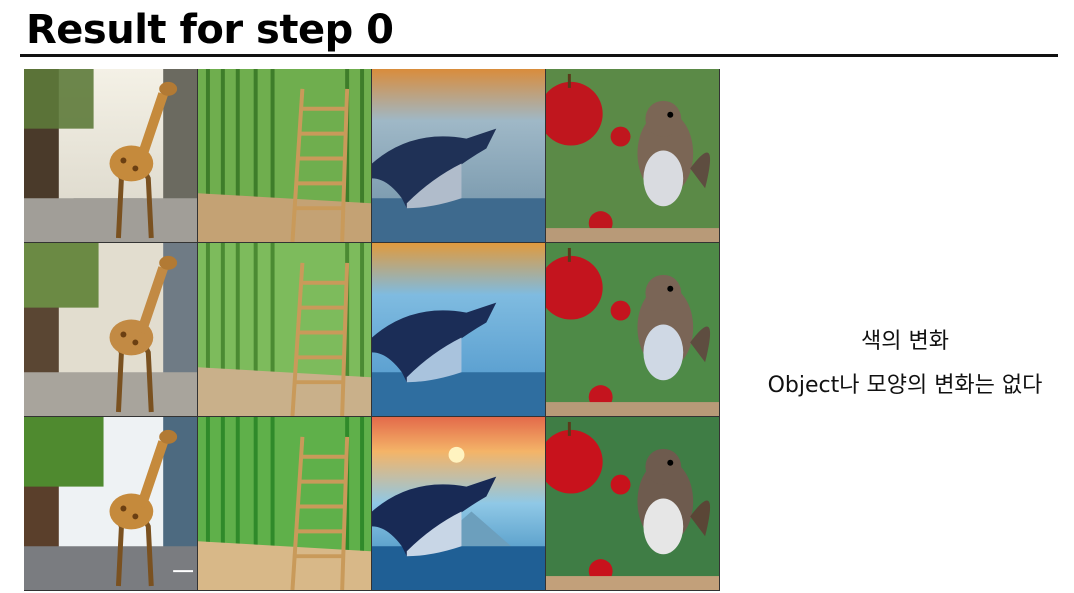  I want to click on squirrel-apple-image-row2, so click(633, 330).